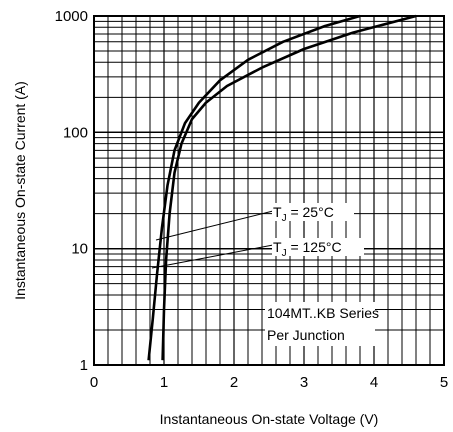 Image resolution: width=453 pixels, height=432 pixels. I want to click on x-tick-label: 3, so click(304, 382).